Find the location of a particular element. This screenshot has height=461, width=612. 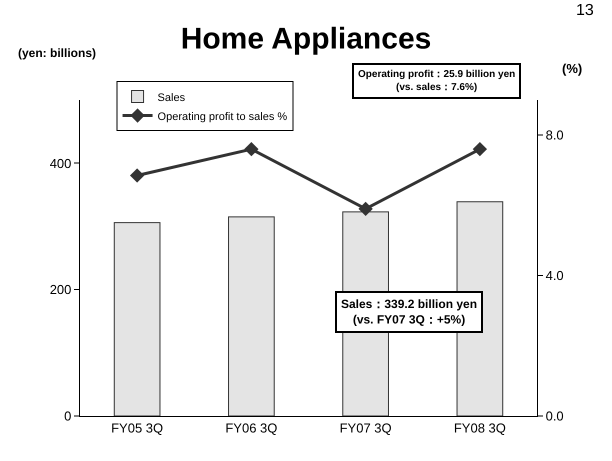

x-tick-label: FY08 3Q is located at coordinates (480, 428).